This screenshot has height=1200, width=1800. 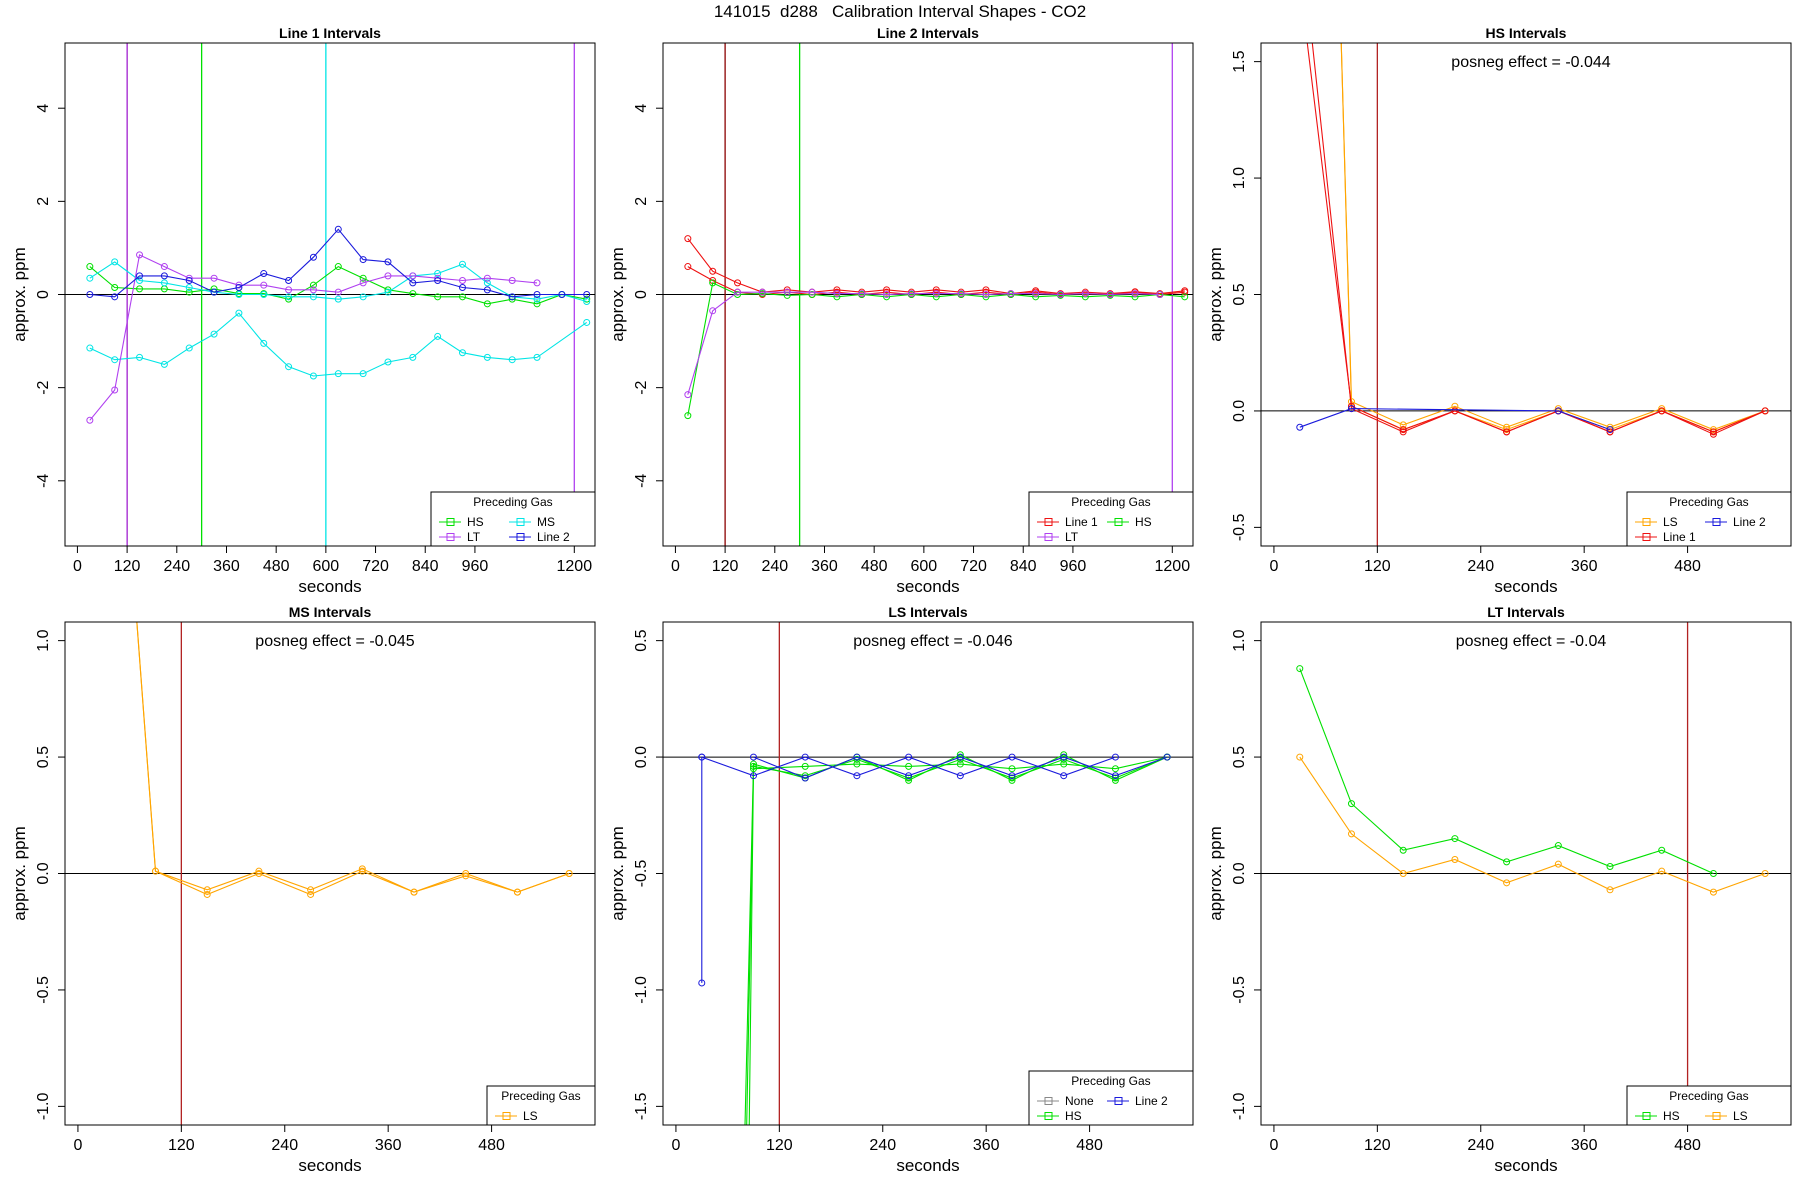 I want to click on y-tick-label: -1.0, so click(x=641, y=990).